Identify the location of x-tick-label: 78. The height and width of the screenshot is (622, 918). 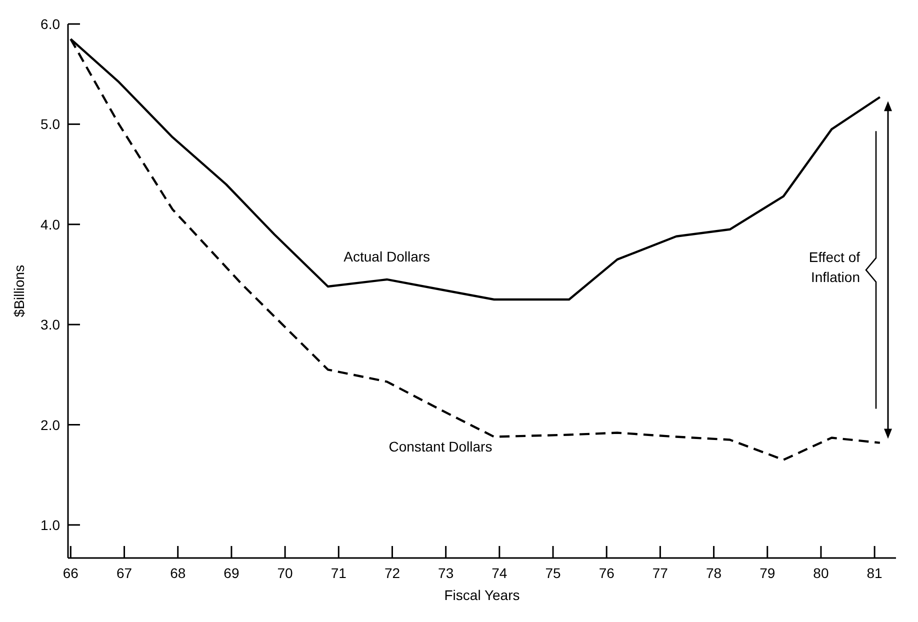
(714, 573).